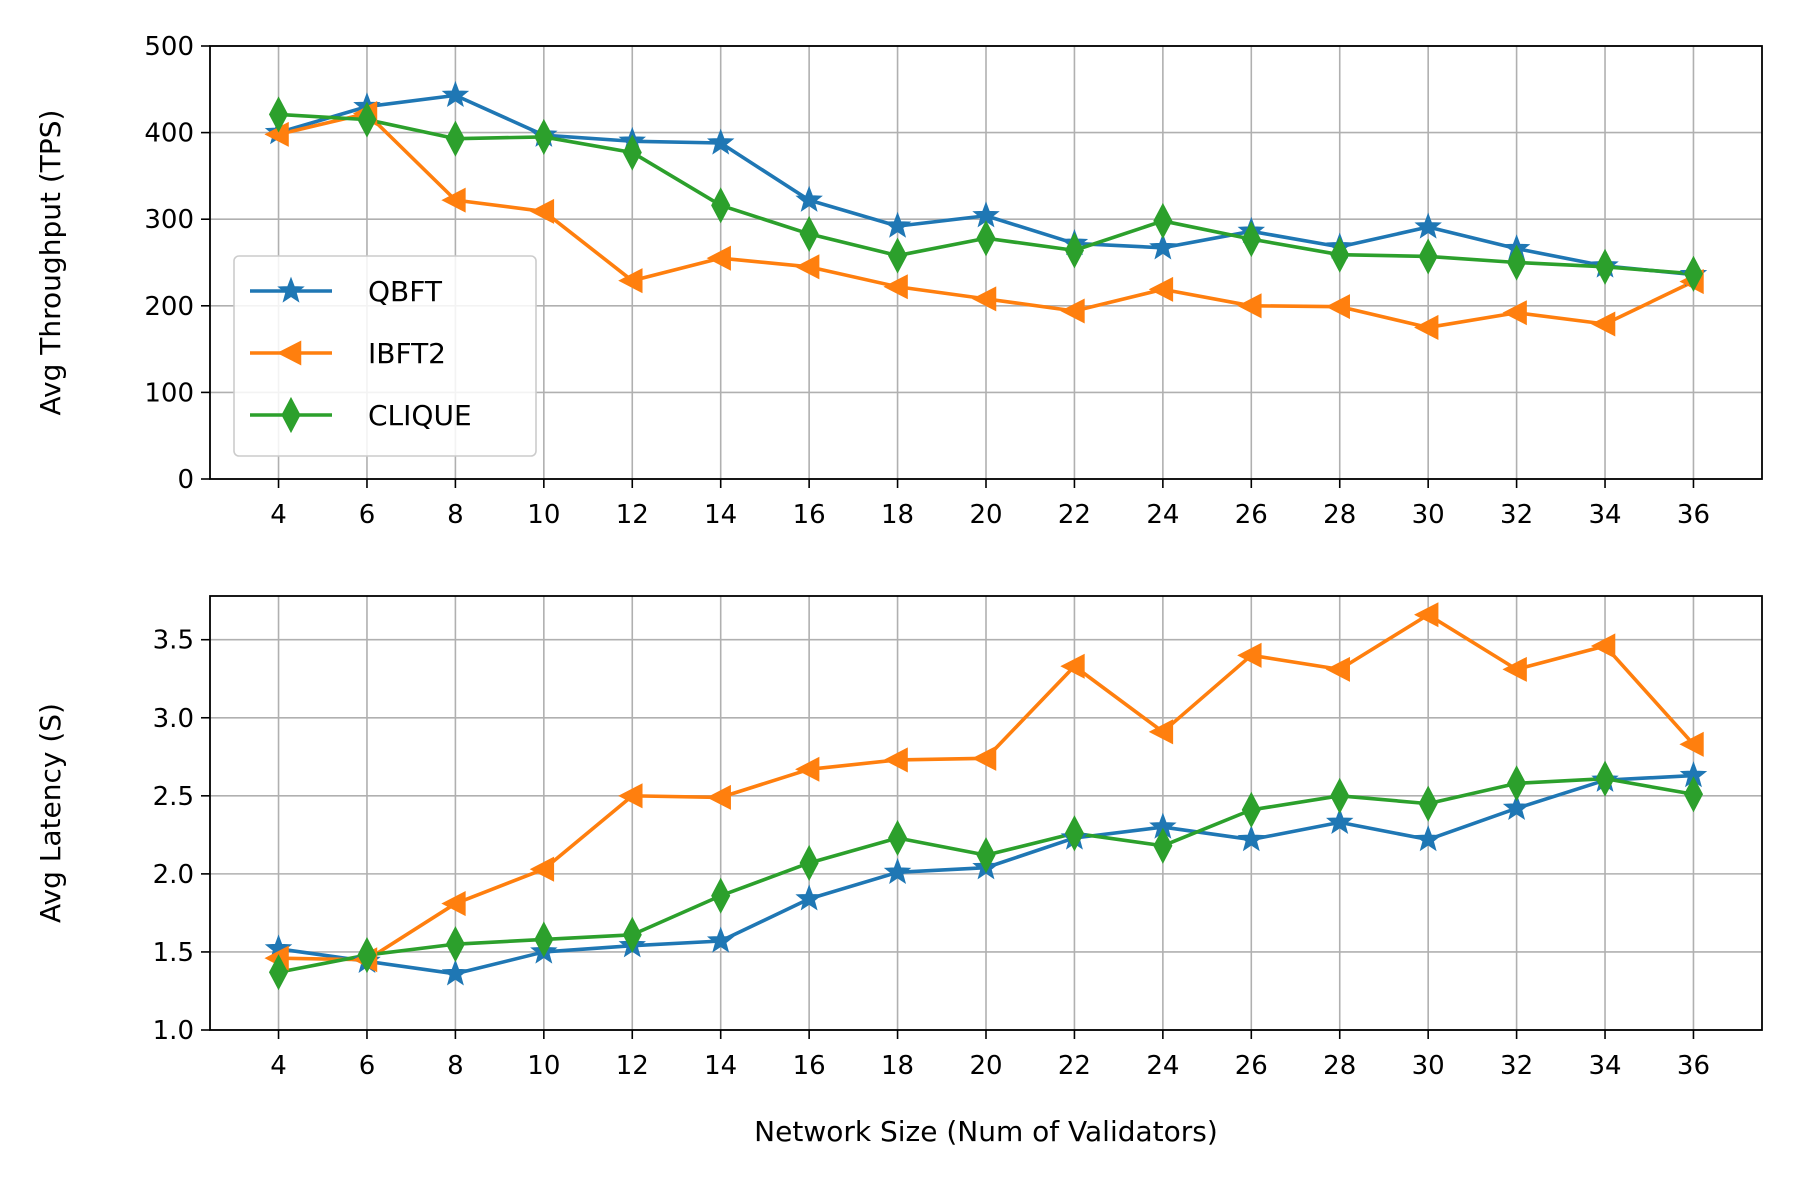 The width and height of the screenshot is (1800, 1200). What do you see at coordinates (291, 415) in the screenshot?
I see `legend-marker-clique` at bounding box center [291, 415].